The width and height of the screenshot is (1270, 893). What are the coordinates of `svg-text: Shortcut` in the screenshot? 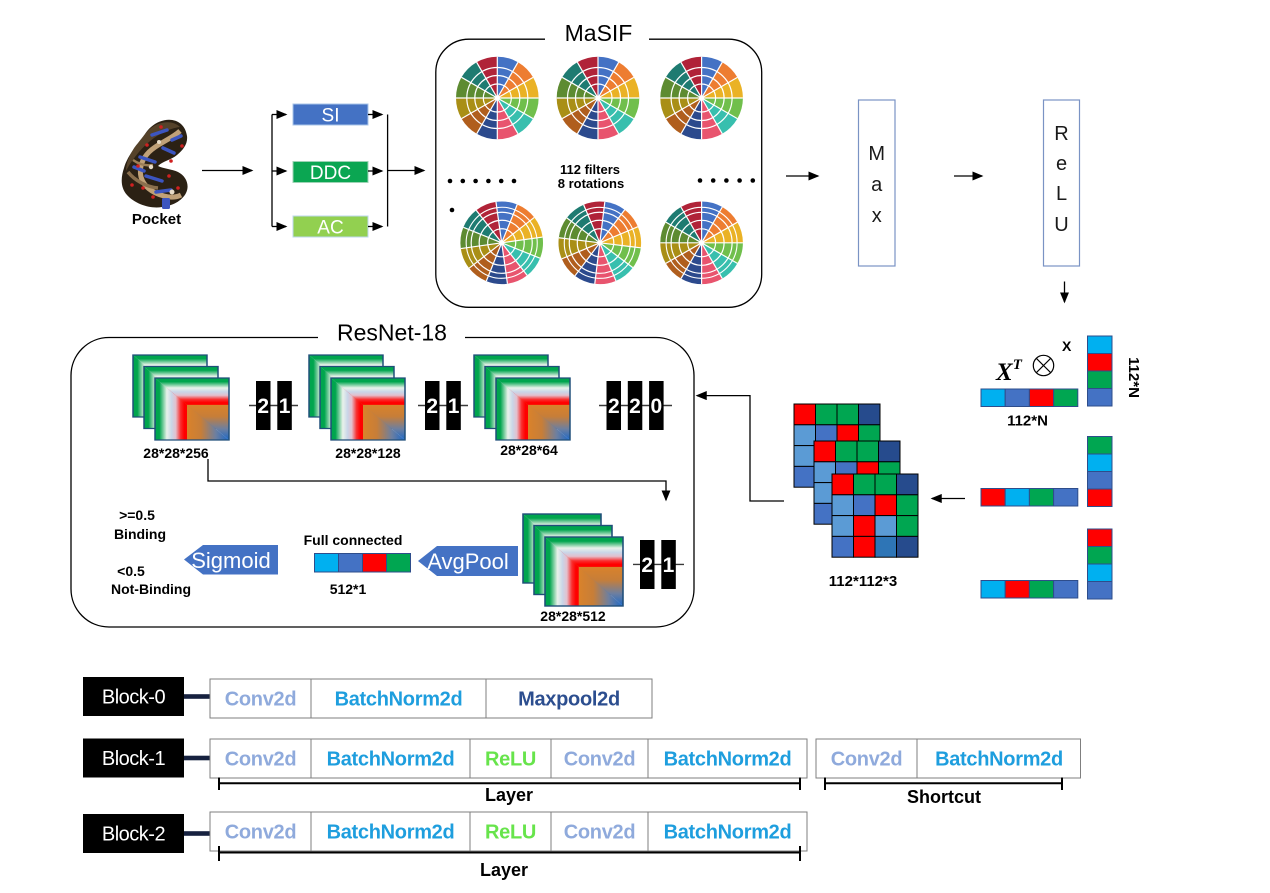 It's located at (944, 797).